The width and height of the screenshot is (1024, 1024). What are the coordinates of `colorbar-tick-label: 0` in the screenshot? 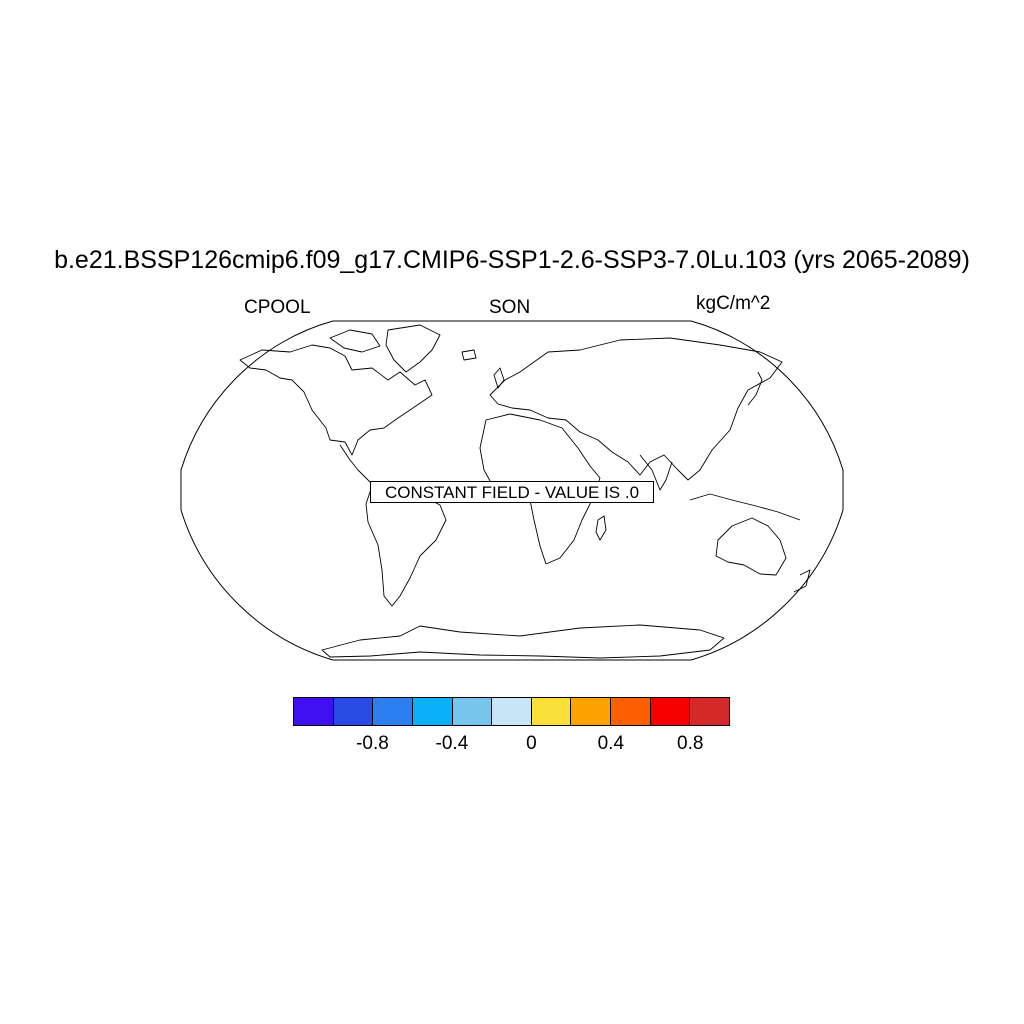 It's located at (531, 743).